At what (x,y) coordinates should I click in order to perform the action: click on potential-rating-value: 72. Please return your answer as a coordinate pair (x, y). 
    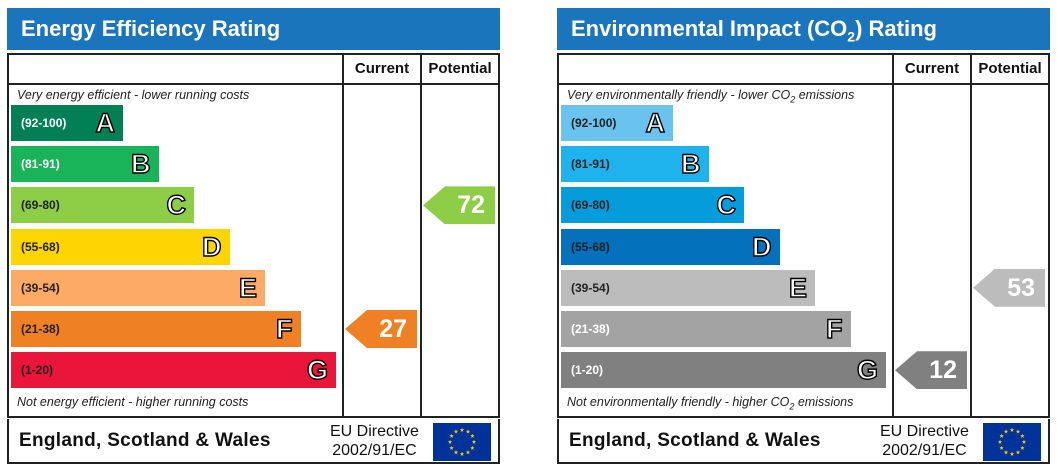
    Looking at the image, I should click on (471, 205).